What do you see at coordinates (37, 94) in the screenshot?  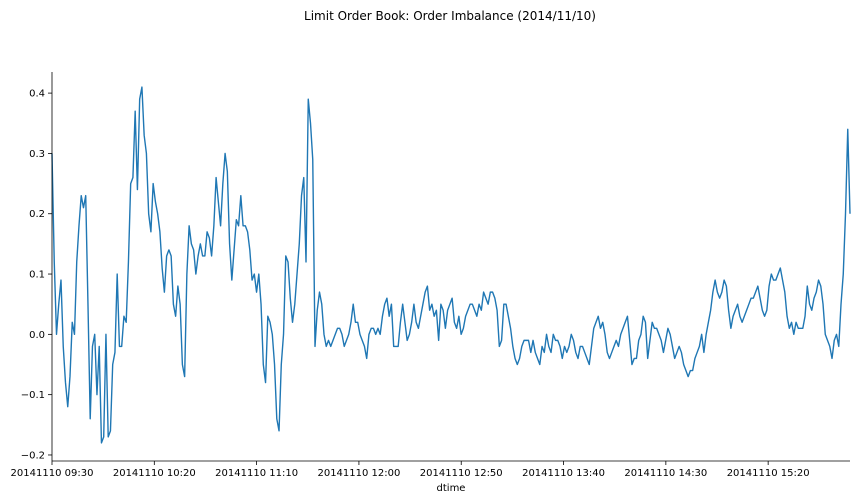 I see `y-tick-label: 0.4` at bounding box center [37, 94].